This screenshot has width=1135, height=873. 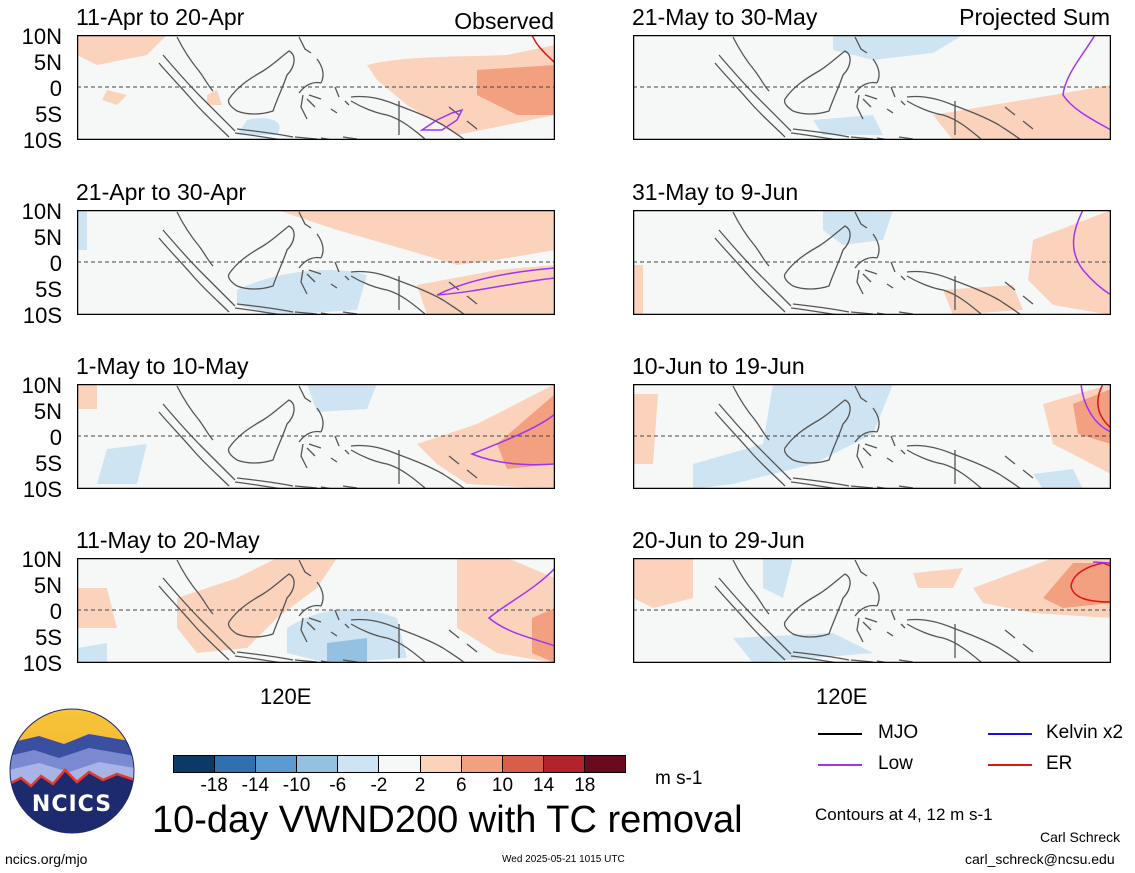 I want to click on lon-label-left: 120E, so click(x=286, y=696).